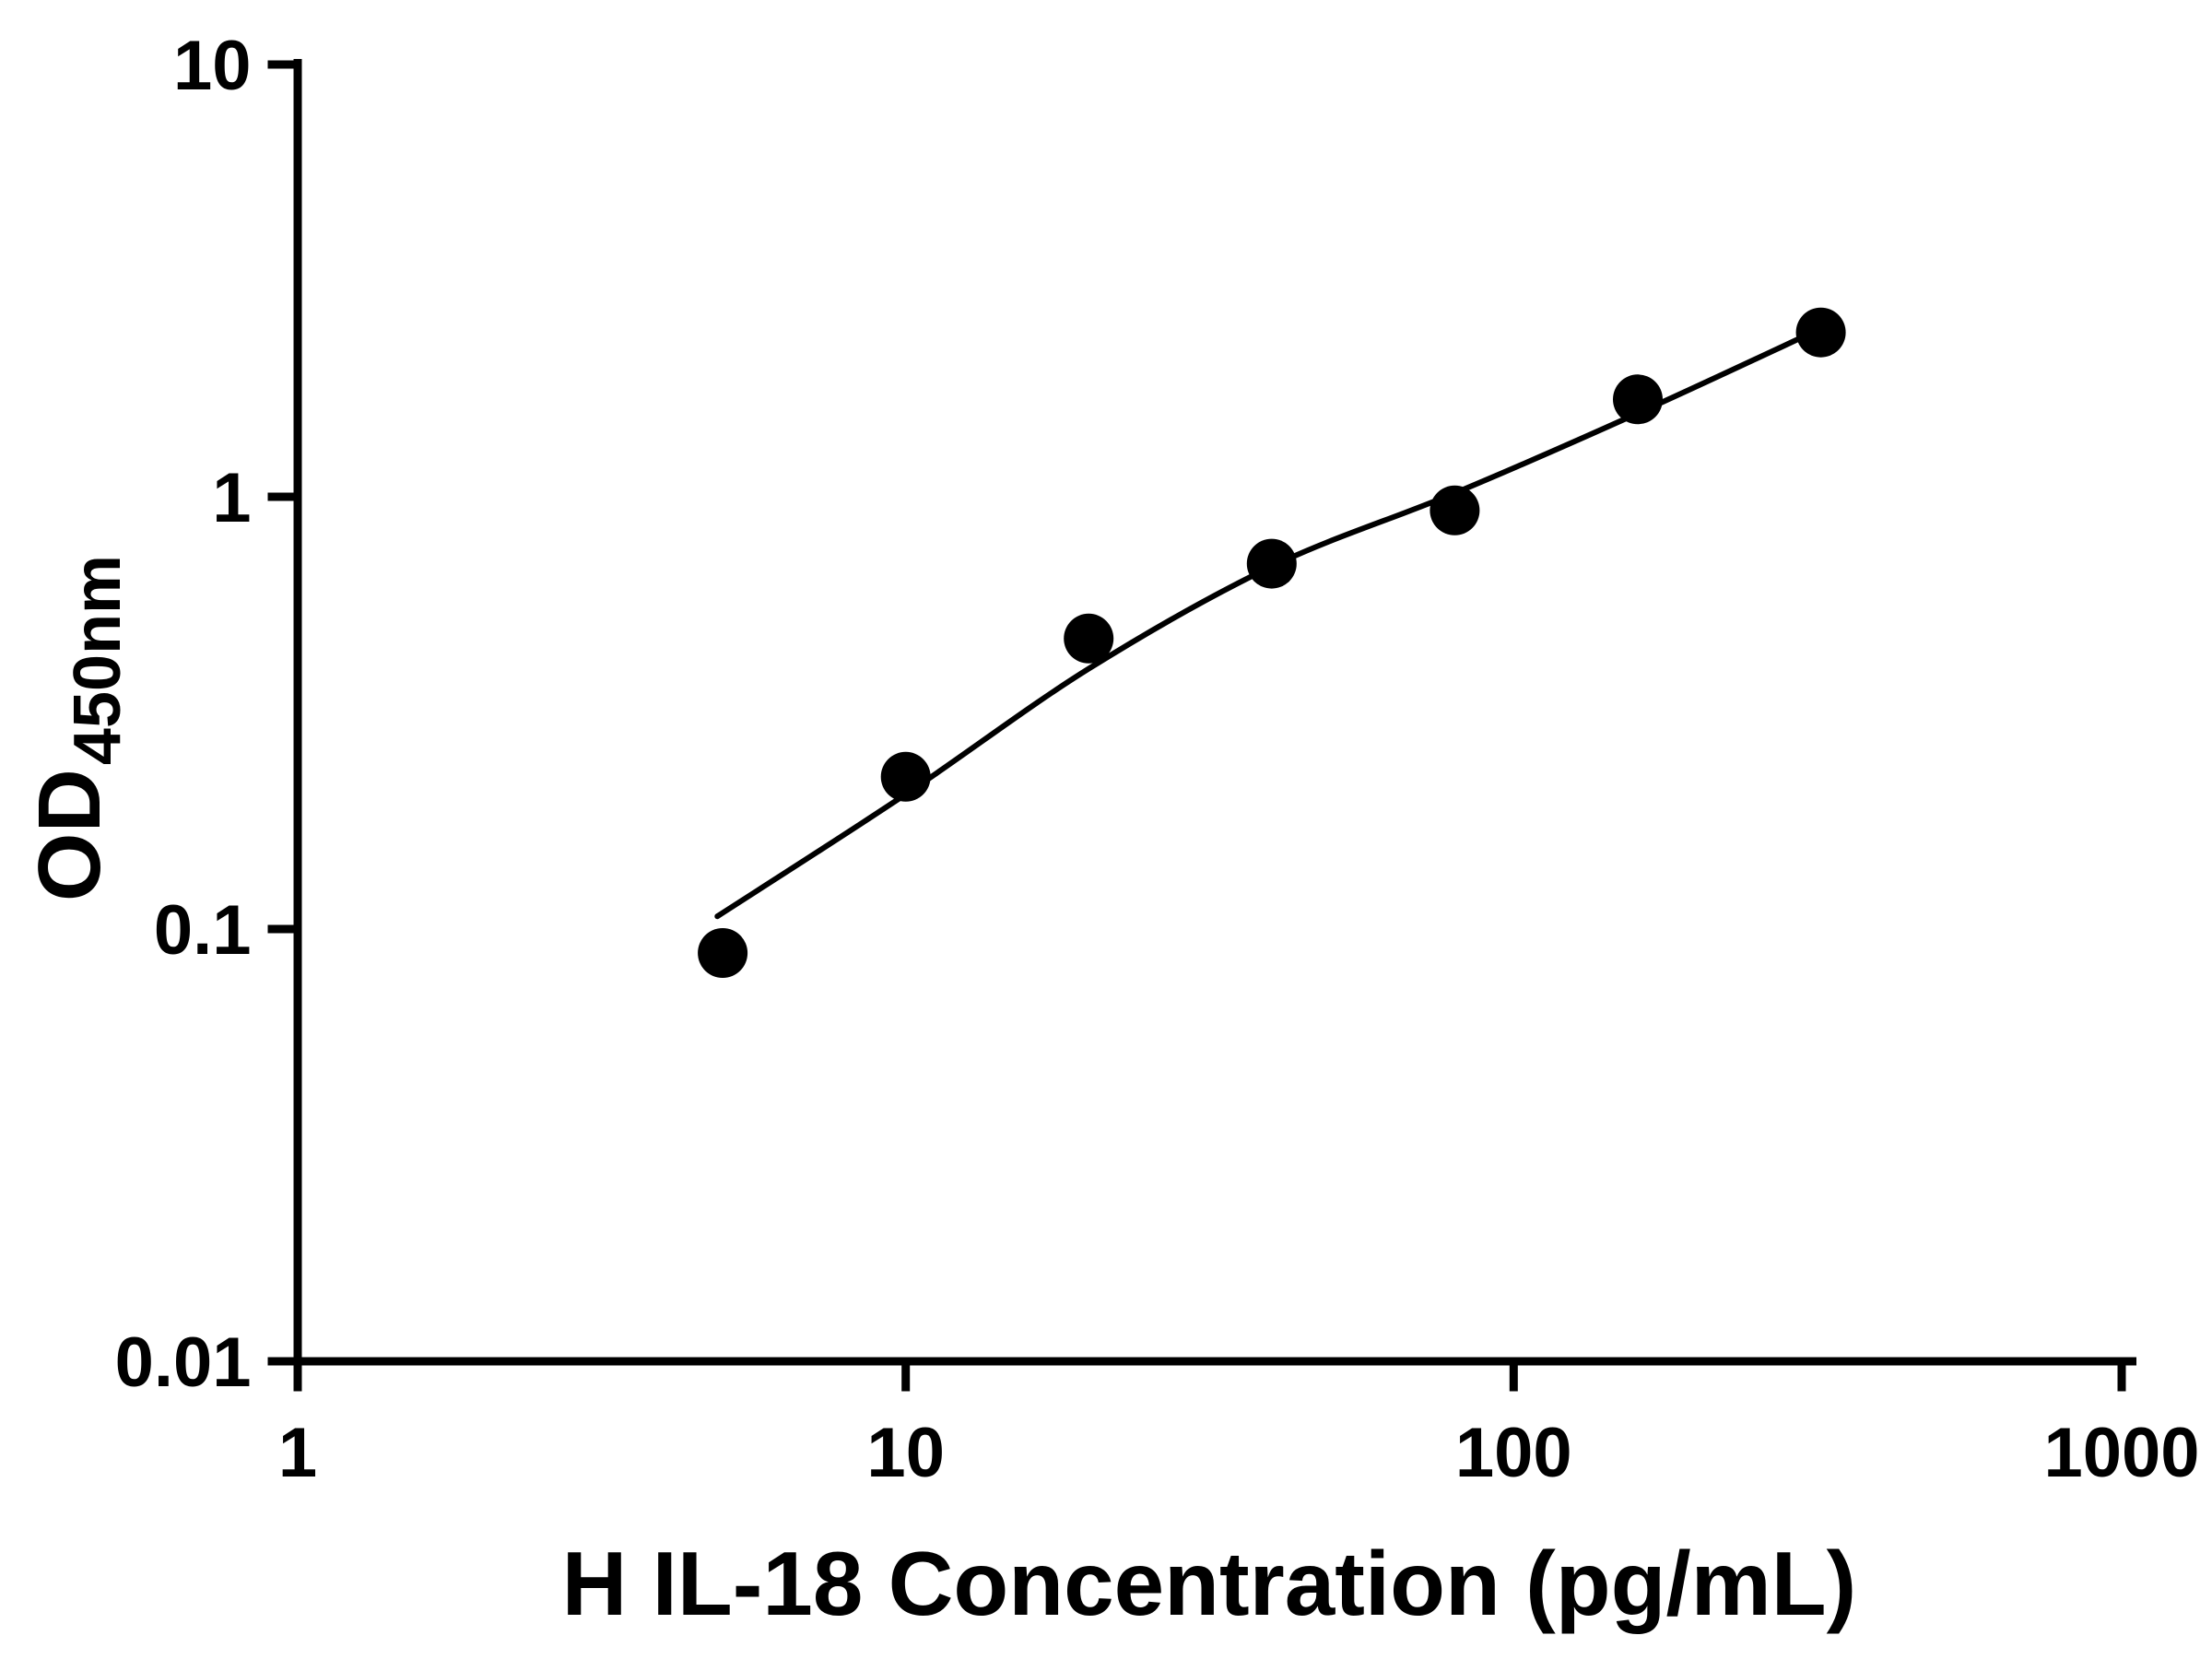  Describe the element at coordinates (1209, 1583) in the screenshot. I see `x-axis-title: H IL-18 Concentration (pg/mL)` at that location.